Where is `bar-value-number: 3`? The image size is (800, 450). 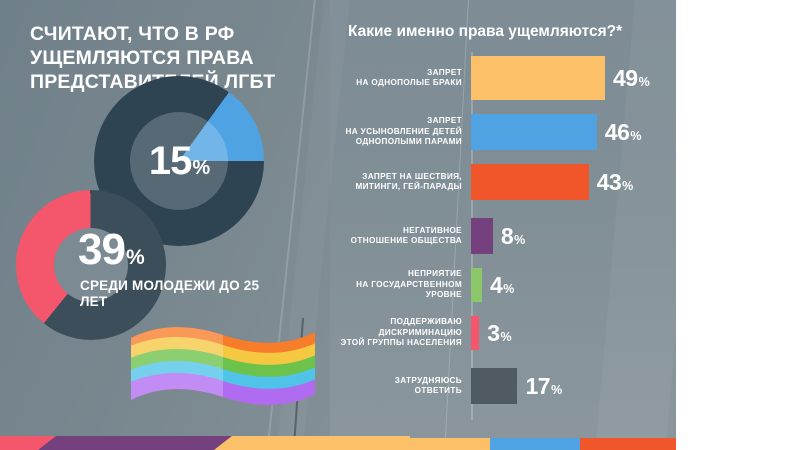 bar-value-number: 3 is located at coordinates (493, 332).